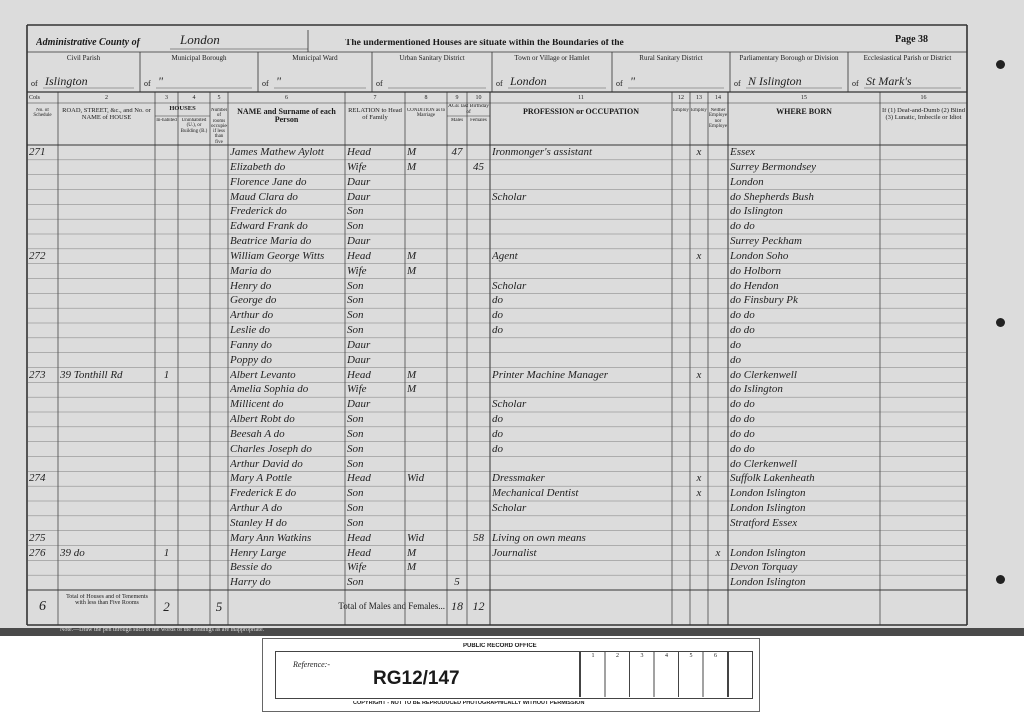  I want to click on column-header: Employer, so click(681, 110).